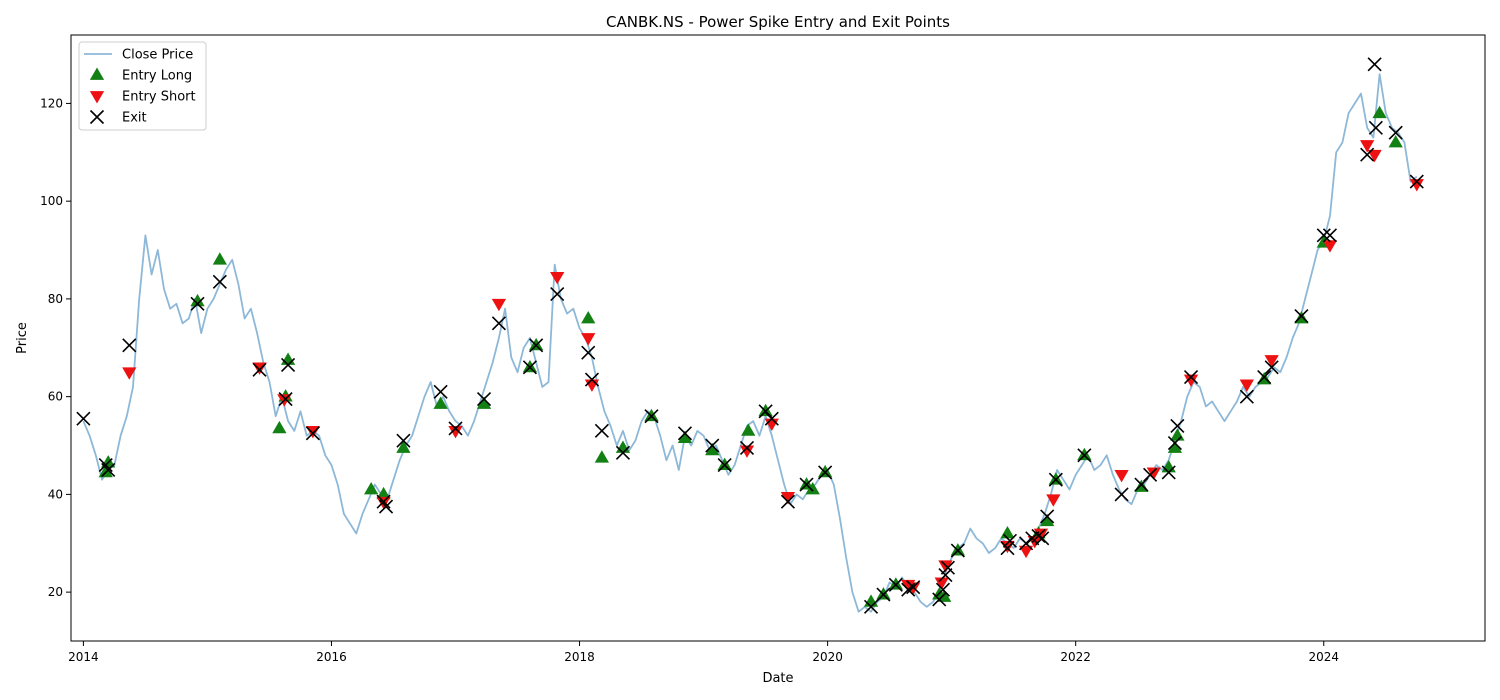 Image resolution: width=1500 pixels, height=700 pixels. I want to click on x-tick-label: 2024, so click(1323, 657).